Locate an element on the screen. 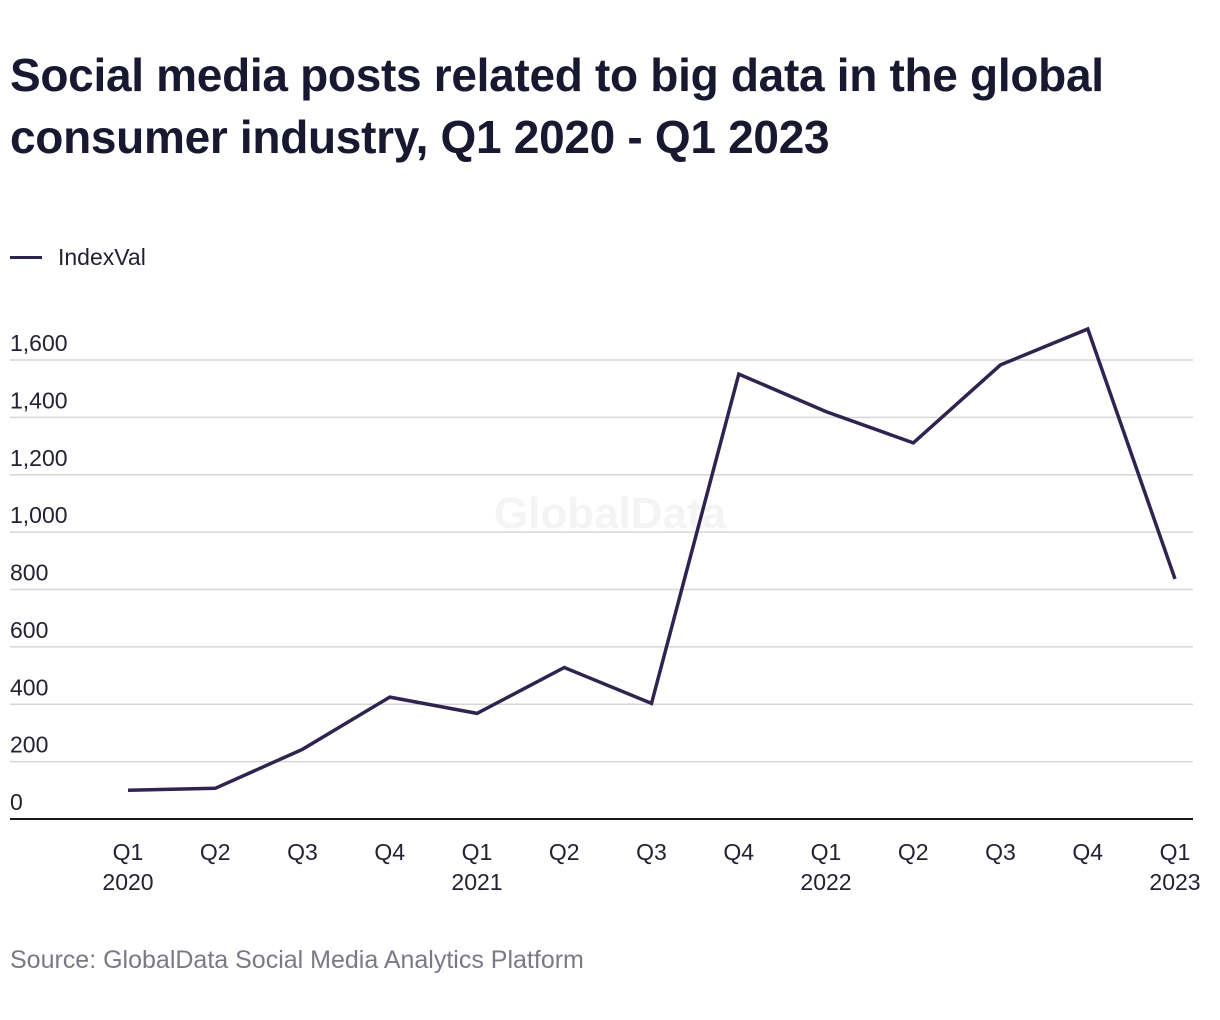 This screenshot has height=1020, width=1220. y-tick-label: 0 is located at coordinates (16, 802).